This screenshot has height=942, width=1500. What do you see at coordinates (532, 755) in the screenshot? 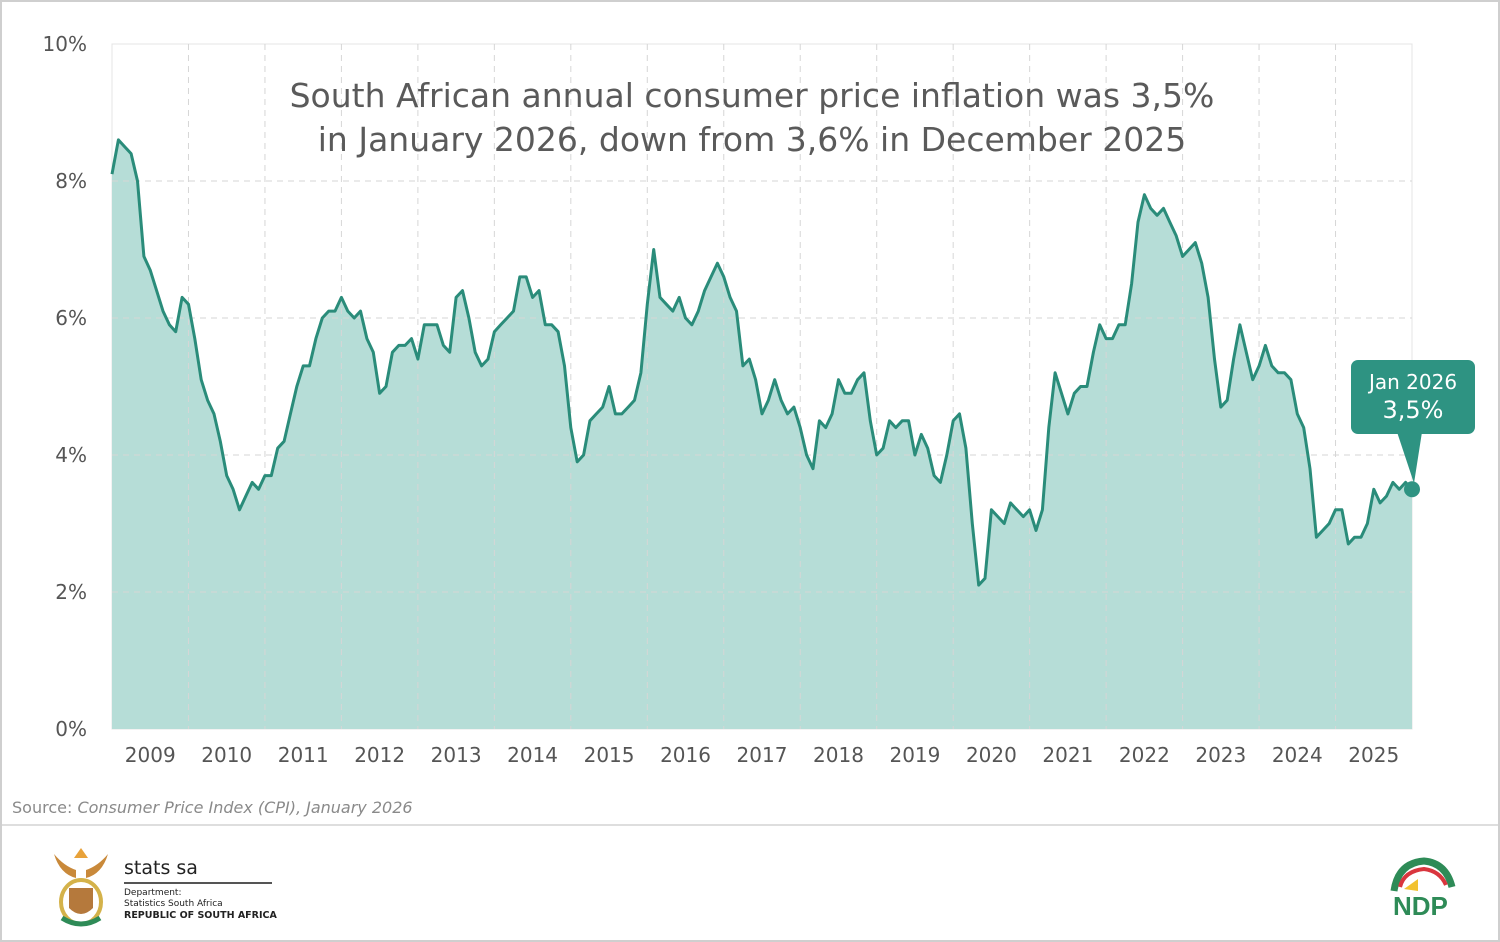
I see `x-tick-label: 2014` at bounding box center [532, 755].